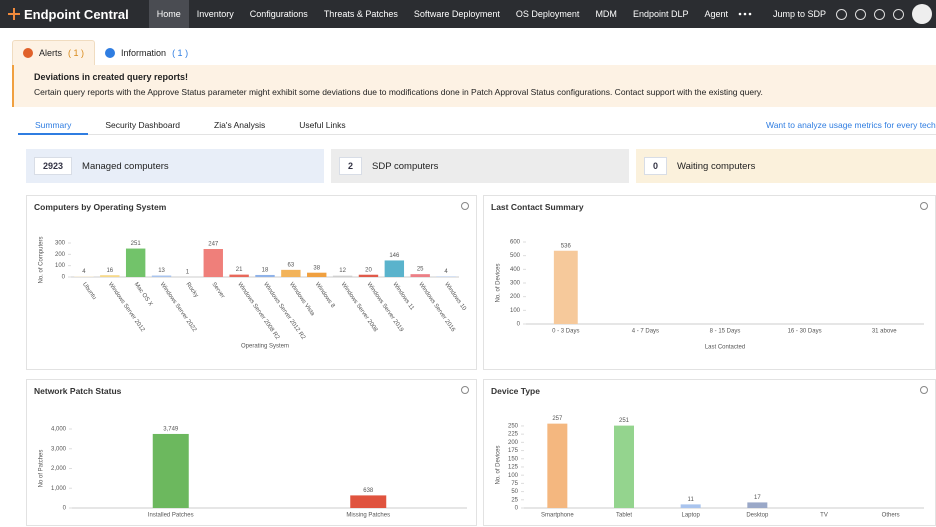 This screenshot has height=527, width=936. What do you see at coordinates (513, 451) in the screenshot?
I see `y-tick-label: 175` at bounding box center [513, 451].